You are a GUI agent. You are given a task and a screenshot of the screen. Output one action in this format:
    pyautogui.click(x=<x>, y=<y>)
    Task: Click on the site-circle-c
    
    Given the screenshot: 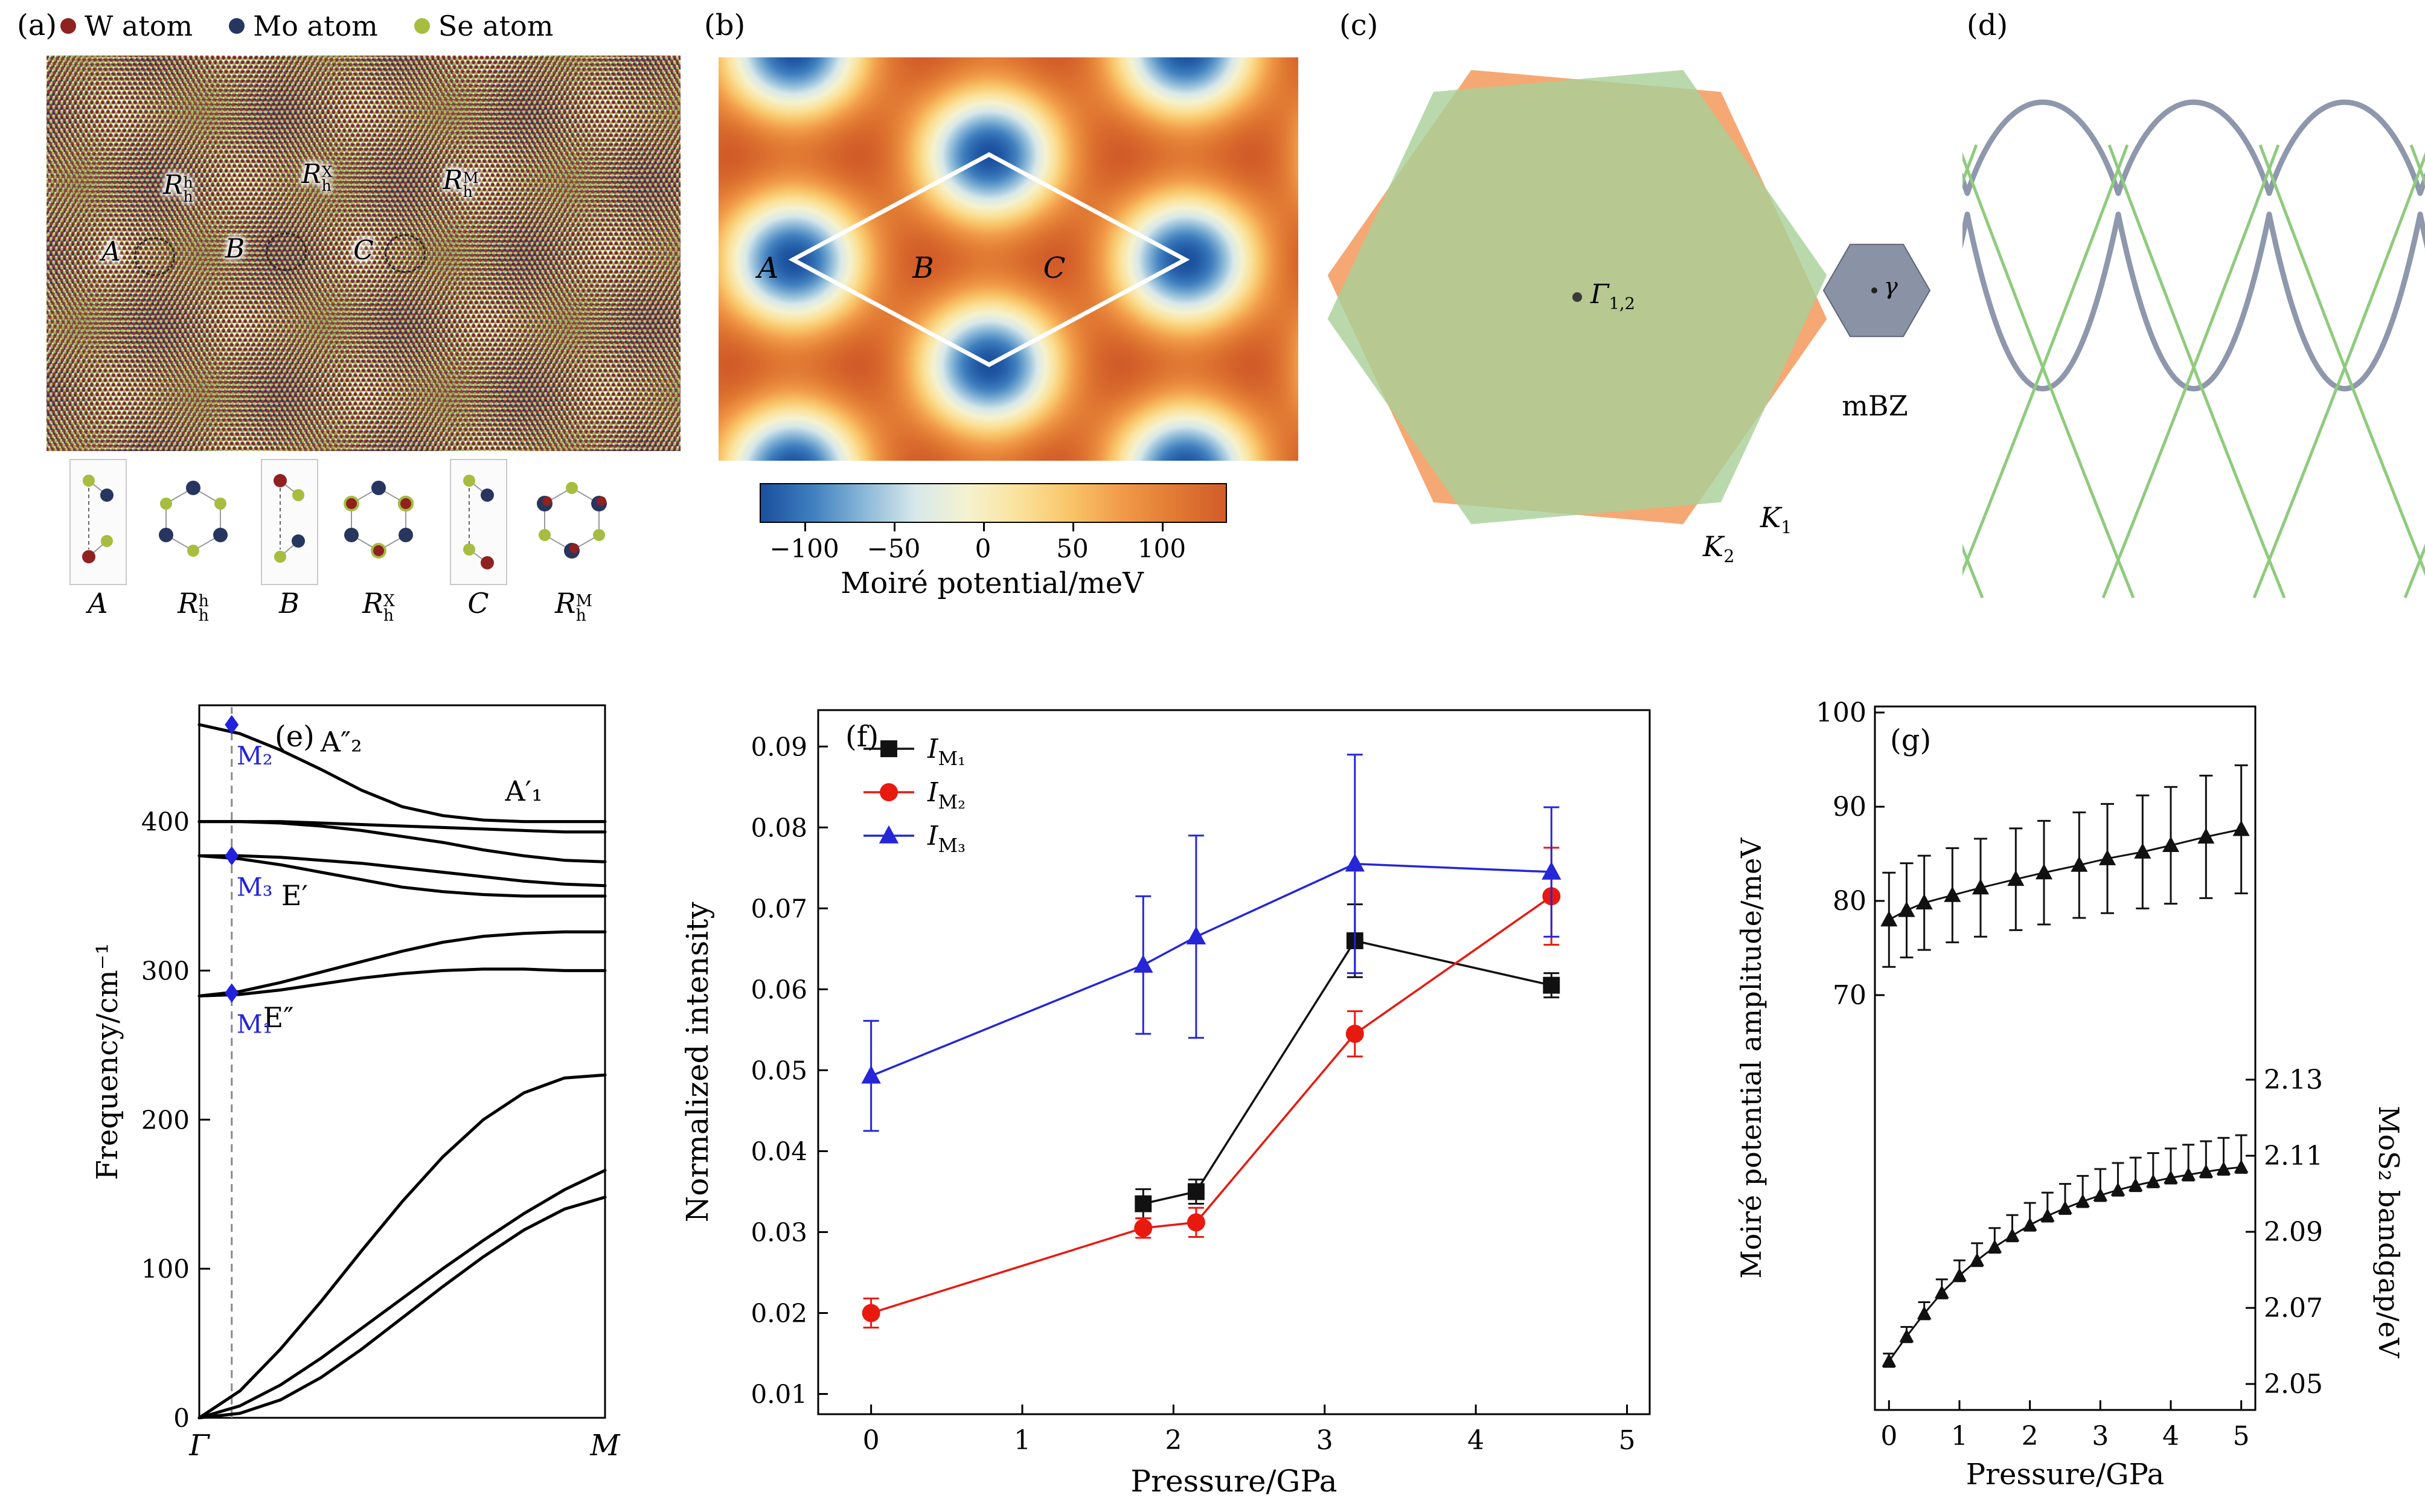 What is the action you would take?
    pyautogui.click(x=405, y=253)
    